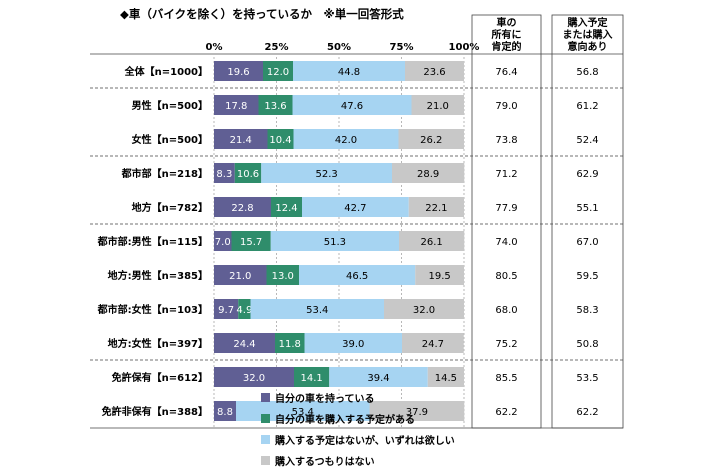  I want to click on summary-column-header: 購入予定, so click(587, 22).